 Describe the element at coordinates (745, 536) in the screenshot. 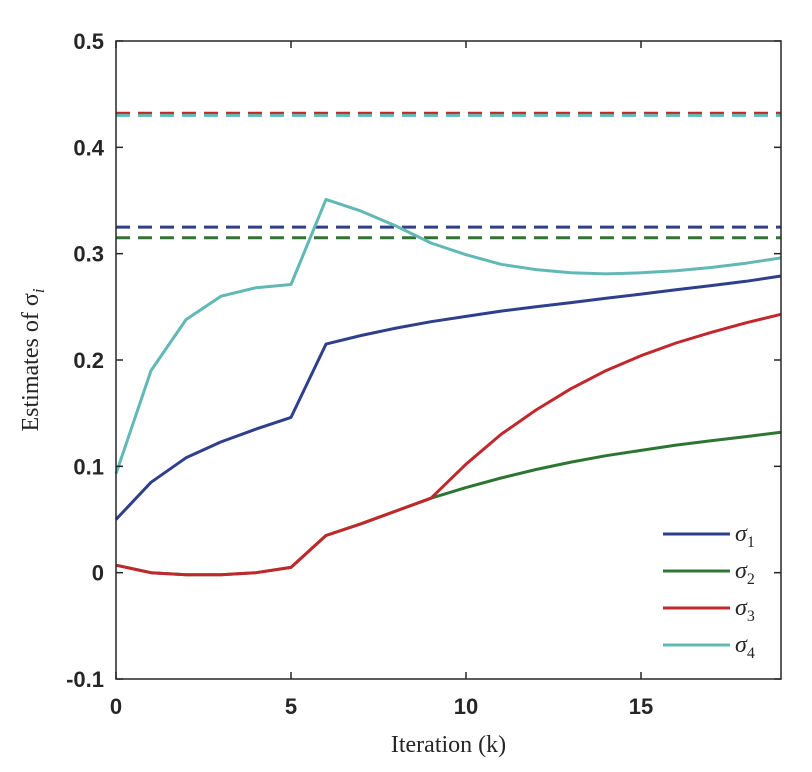

I see `legend-label-1: σ1` at that location.